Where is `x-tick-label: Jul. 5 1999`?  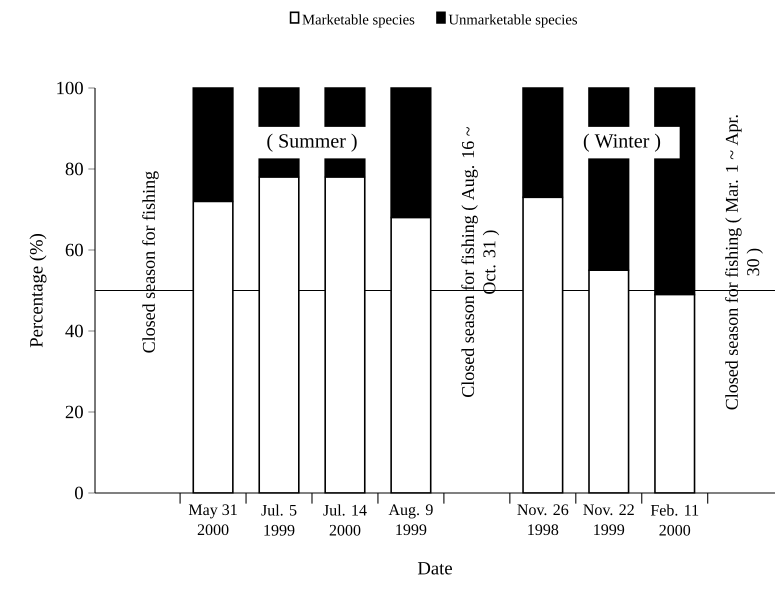 x-tick-label: Jul. 5 1999 is located at coordinates (278, 520).